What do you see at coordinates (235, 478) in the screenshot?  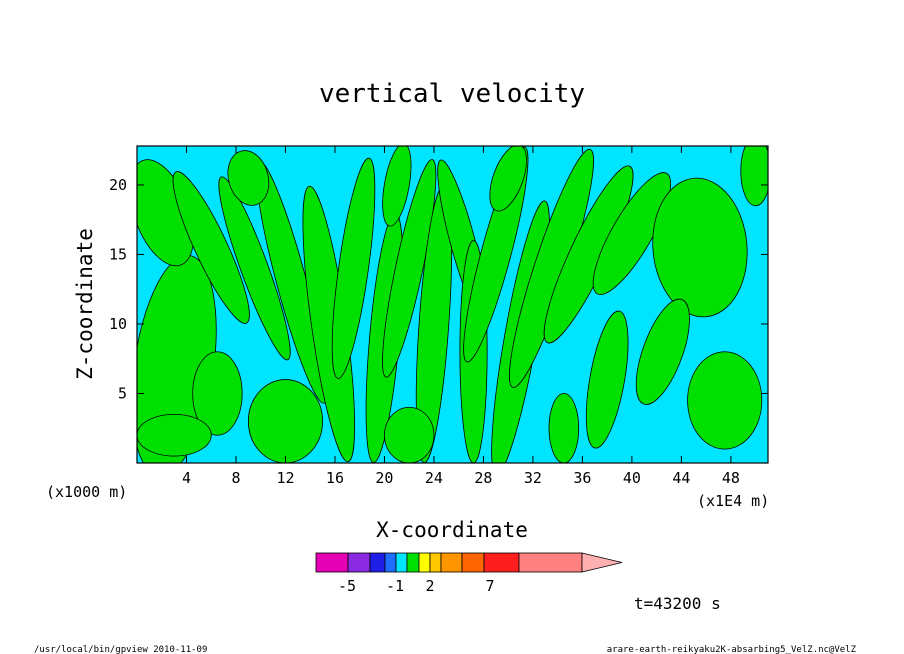 I see `x-tick-label: 8` at bounding box center [235, 478].